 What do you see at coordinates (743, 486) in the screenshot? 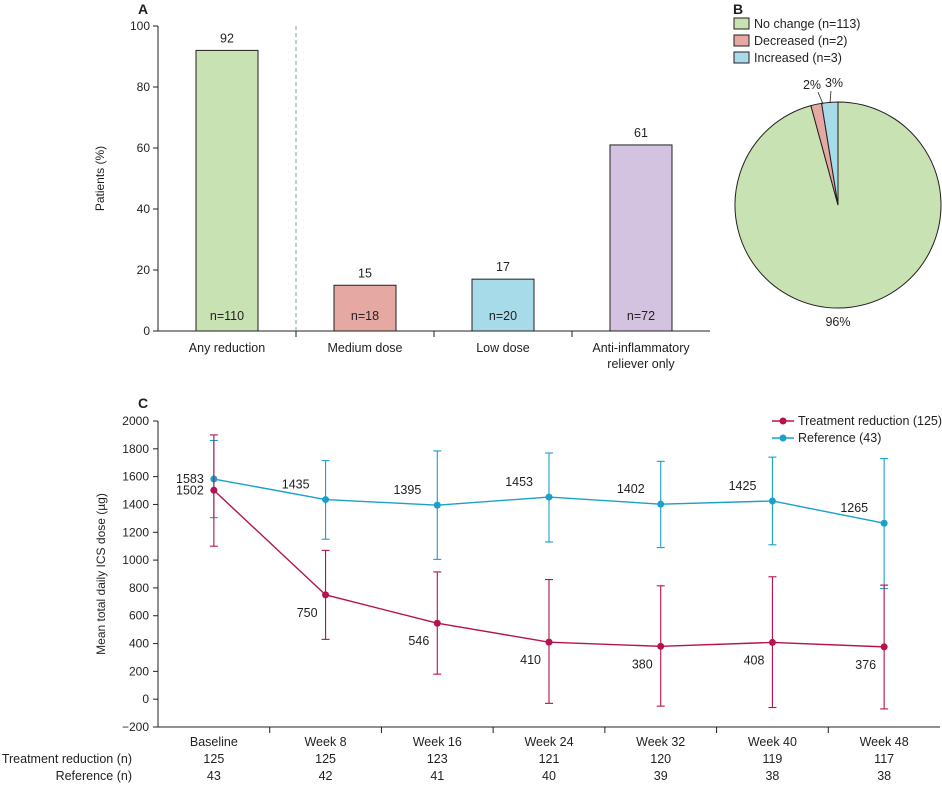
I see `panel-c-reference-value-label: 1425` at bounding box center [743, 486].